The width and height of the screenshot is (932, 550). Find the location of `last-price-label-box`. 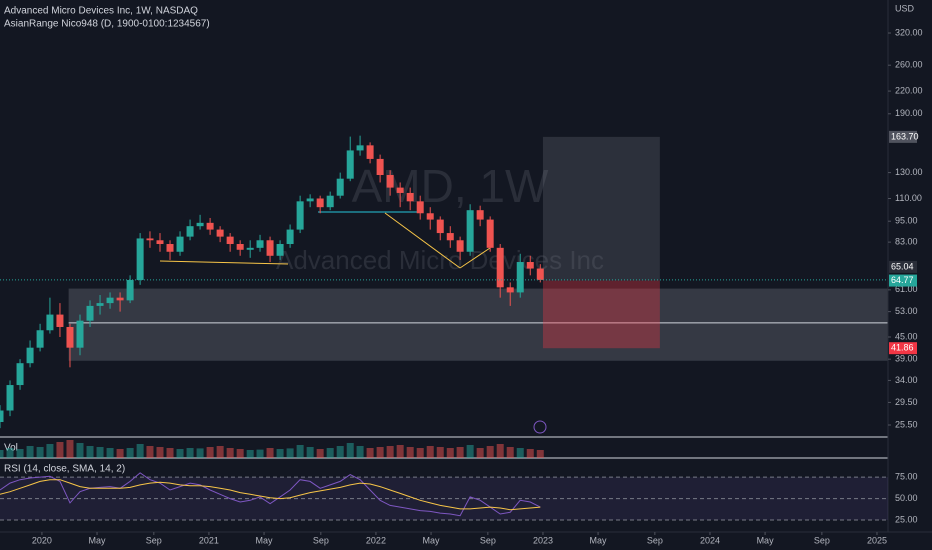

last-price-label-box is located at coordinates (903, 266).